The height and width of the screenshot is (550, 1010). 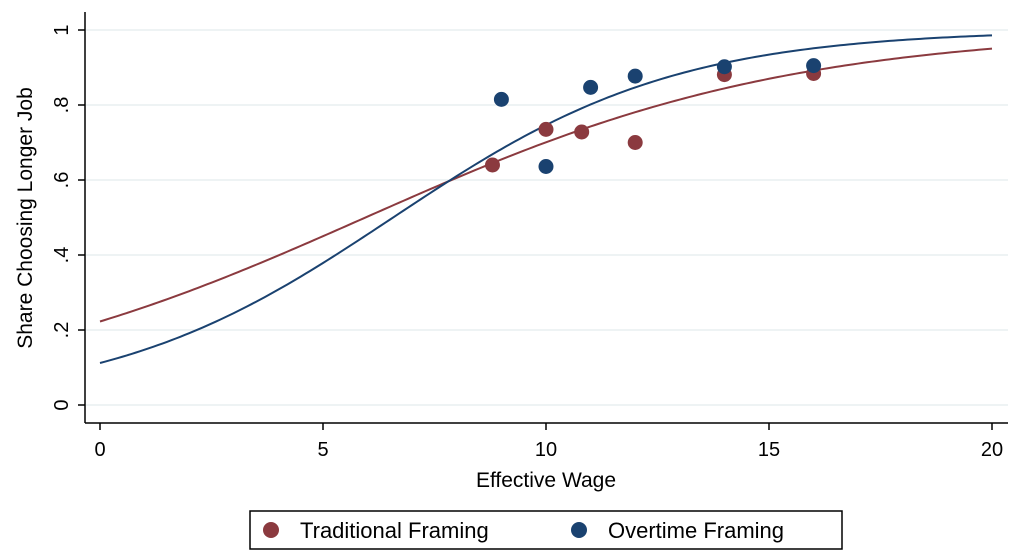 I want to click on y-tick-label: .6, so click(x=62, y=180).